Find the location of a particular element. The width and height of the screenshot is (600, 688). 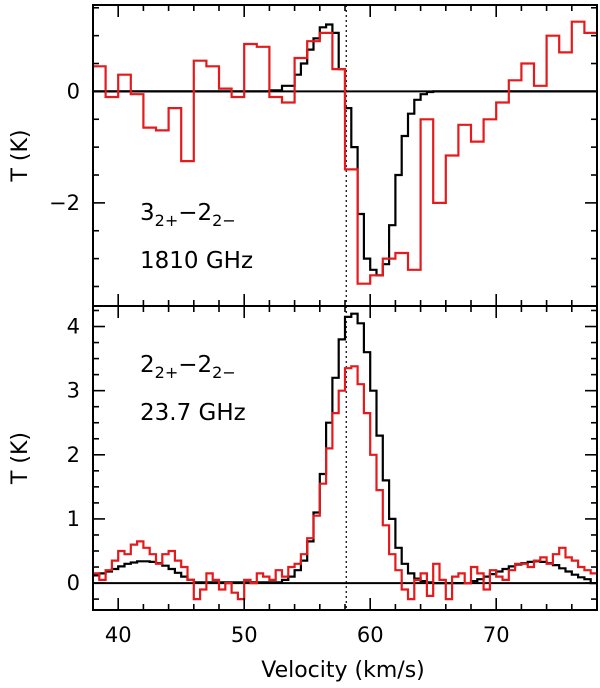

bottom-transition-j: 2 is located at coordinates (147, 365).